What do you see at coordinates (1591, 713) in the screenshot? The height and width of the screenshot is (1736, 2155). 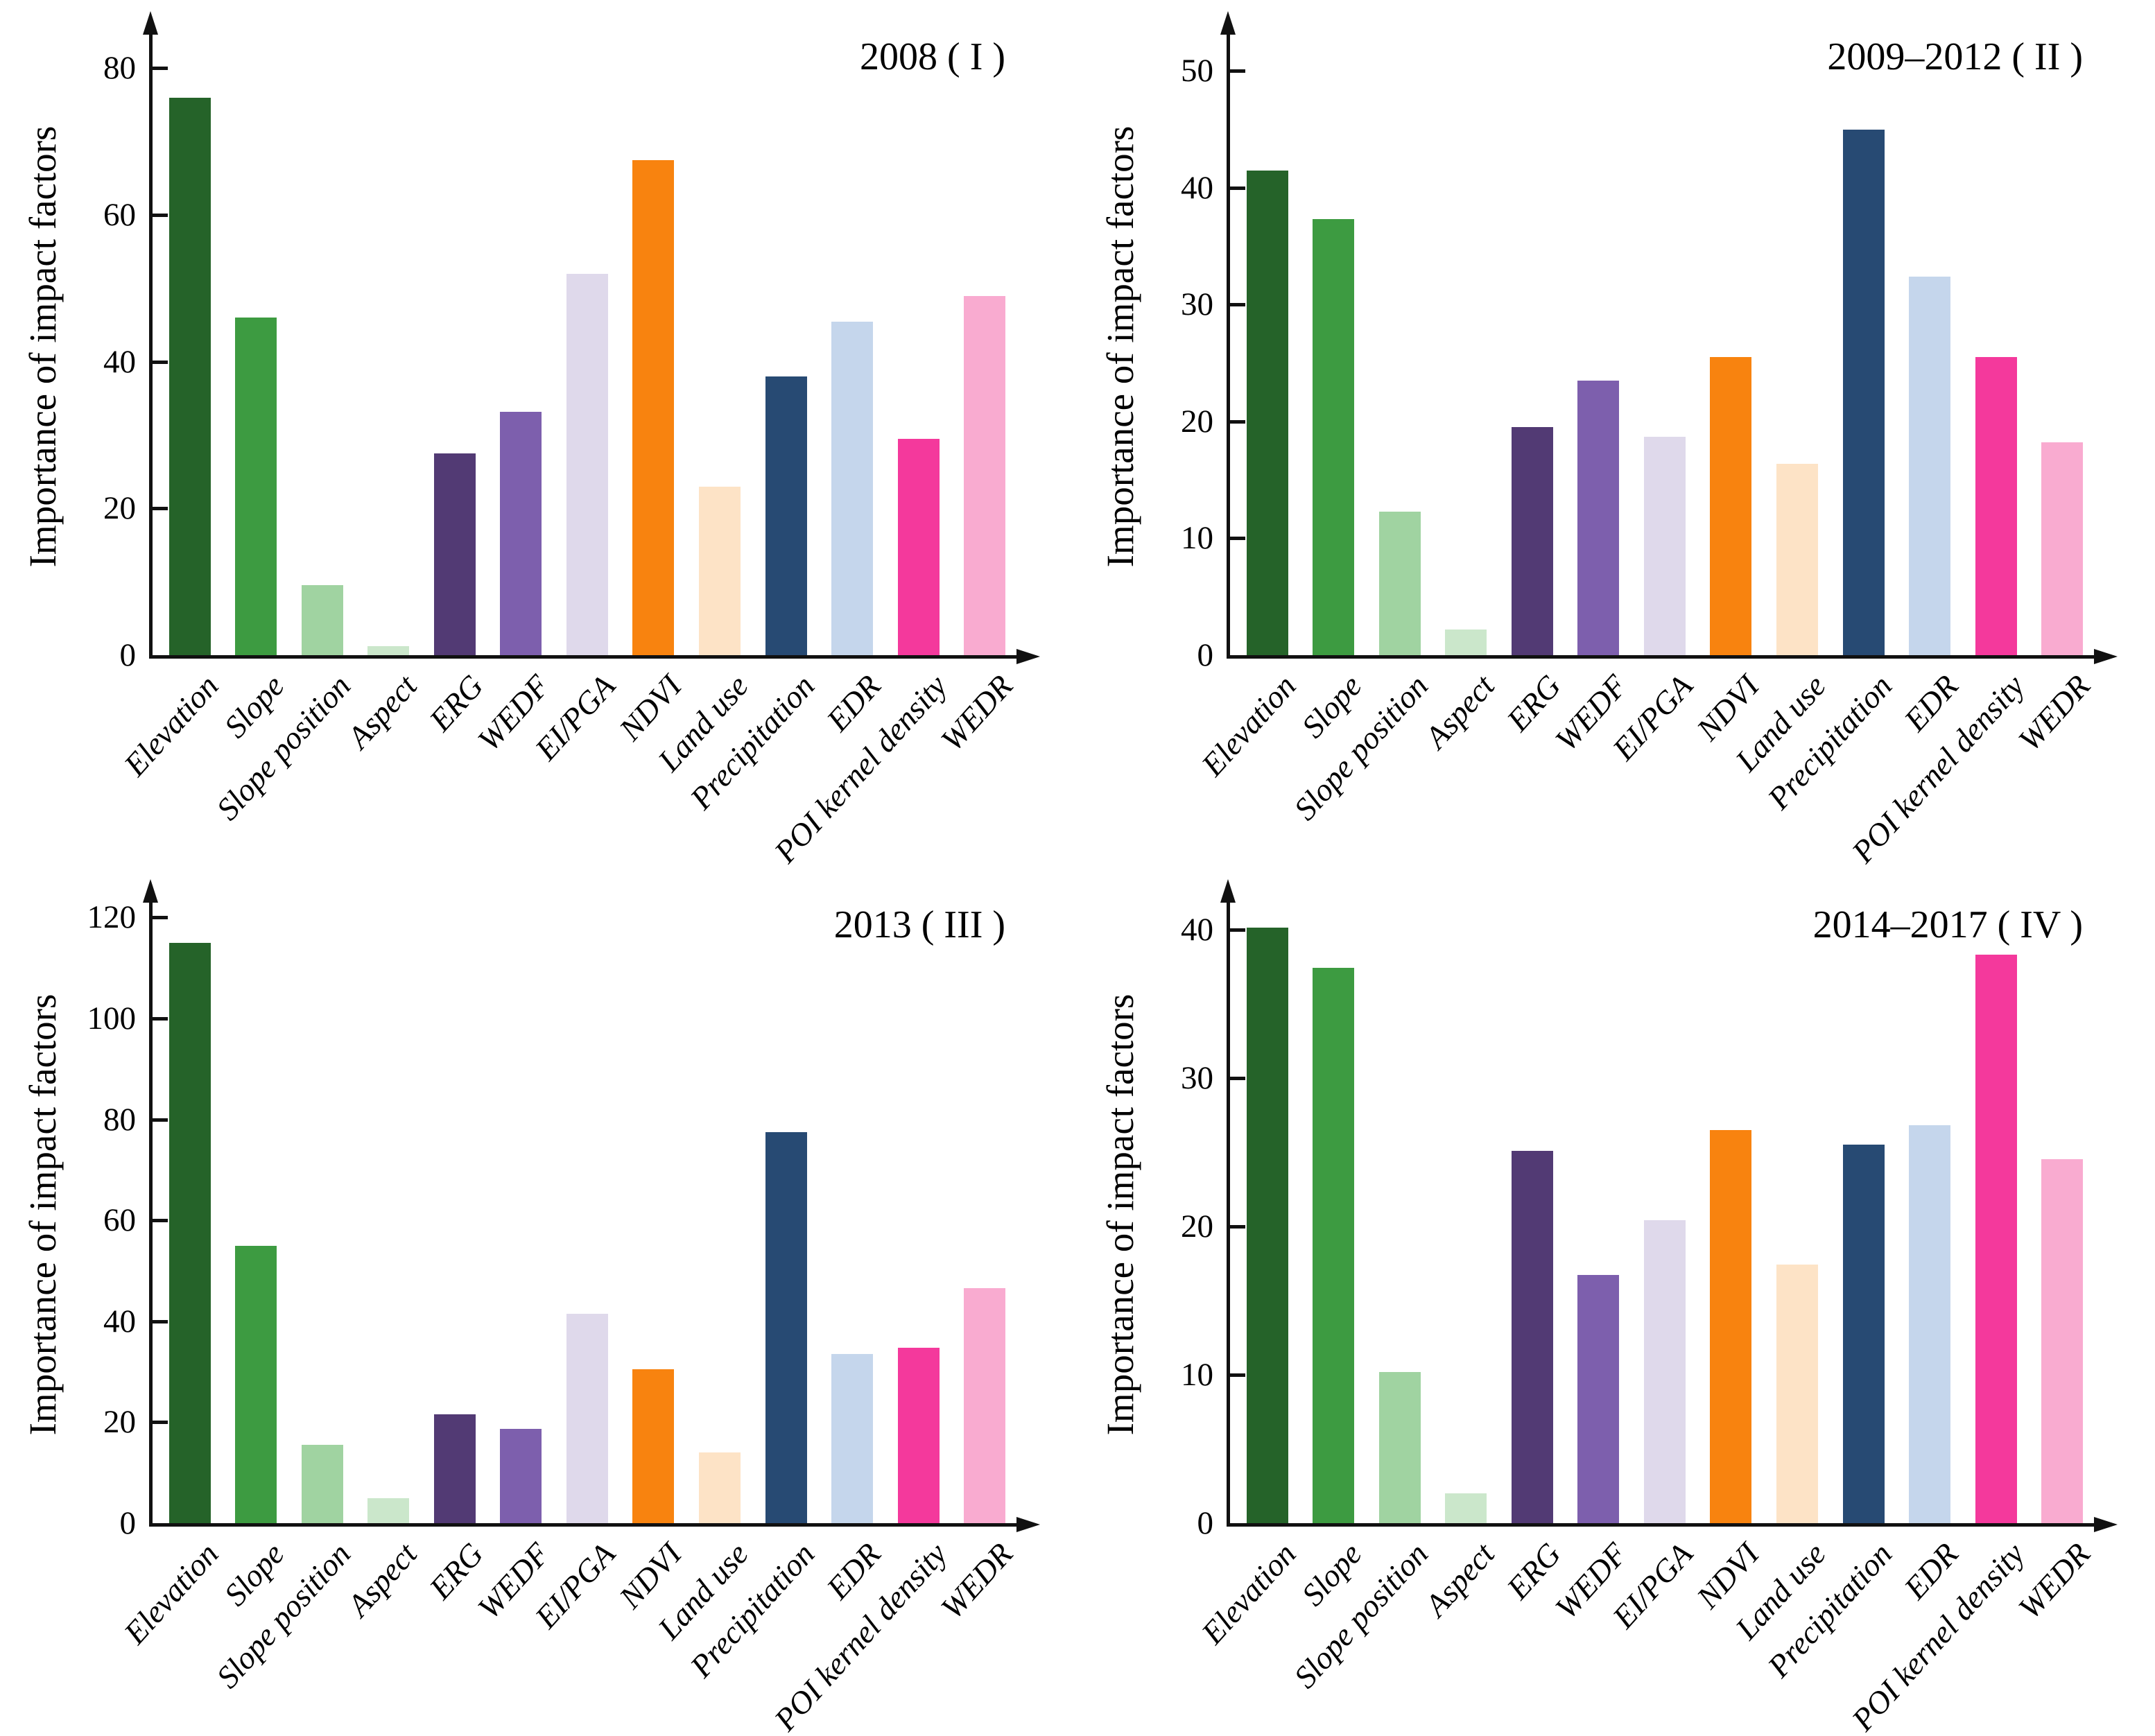 I see `x-tick-label-wedf: WEDF` at bounding box center [1591, 713].